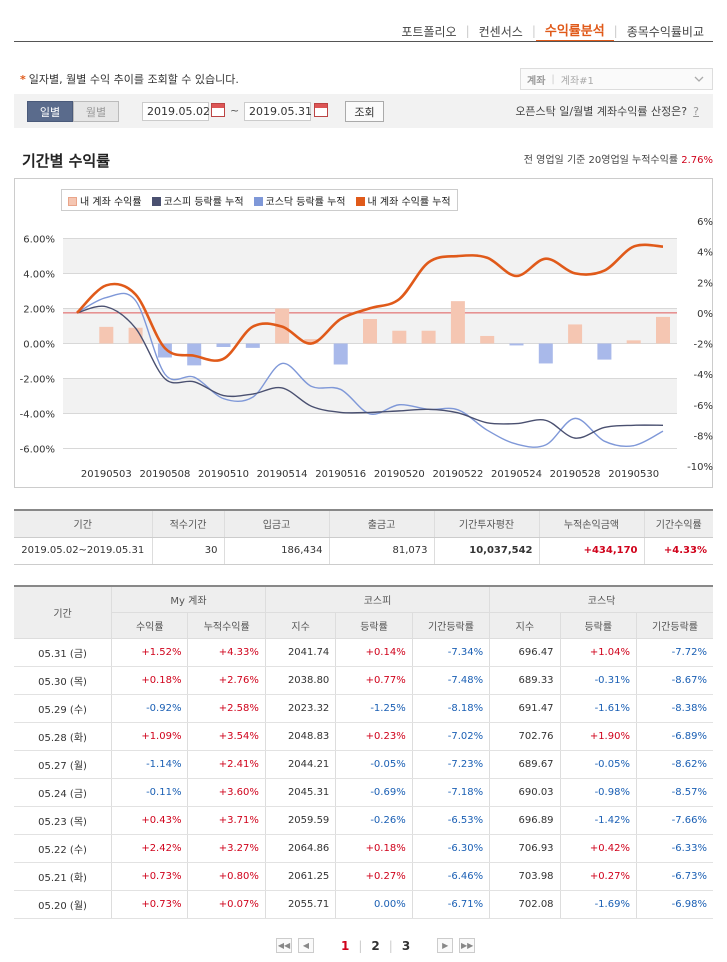  What do you see at coordinates (63, 708) in the screenshot?
I see `row-date: 05.29 (수)` at bounding box center [63, 708].